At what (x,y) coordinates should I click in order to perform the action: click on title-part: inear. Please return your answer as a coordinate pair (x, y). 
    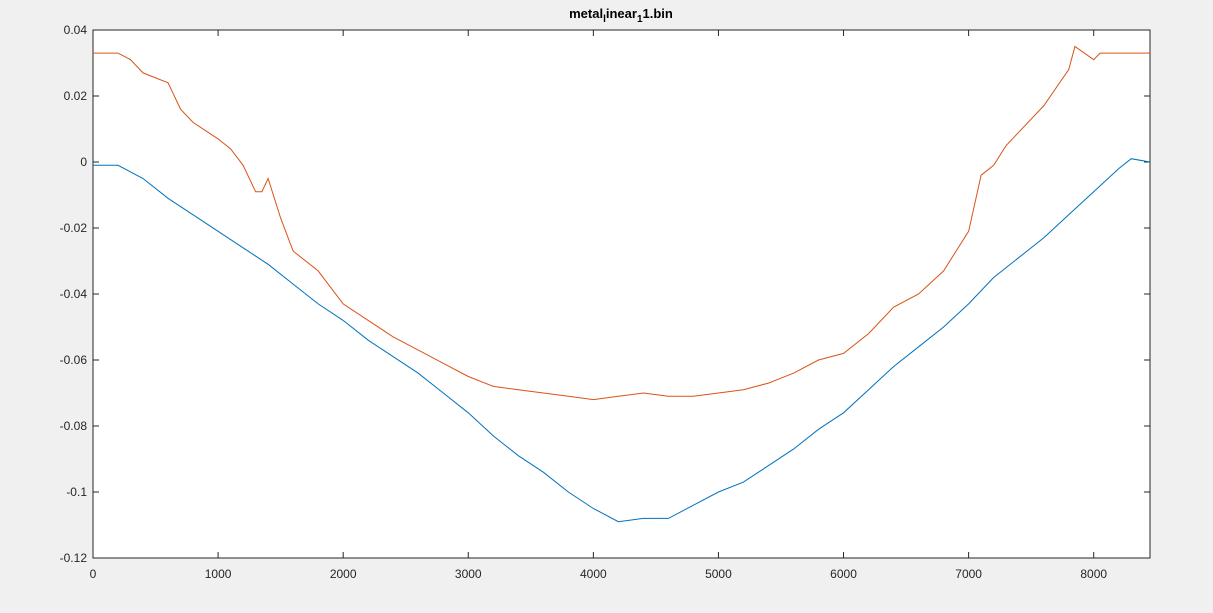
    Looking at the image, I should click on (621, 13).